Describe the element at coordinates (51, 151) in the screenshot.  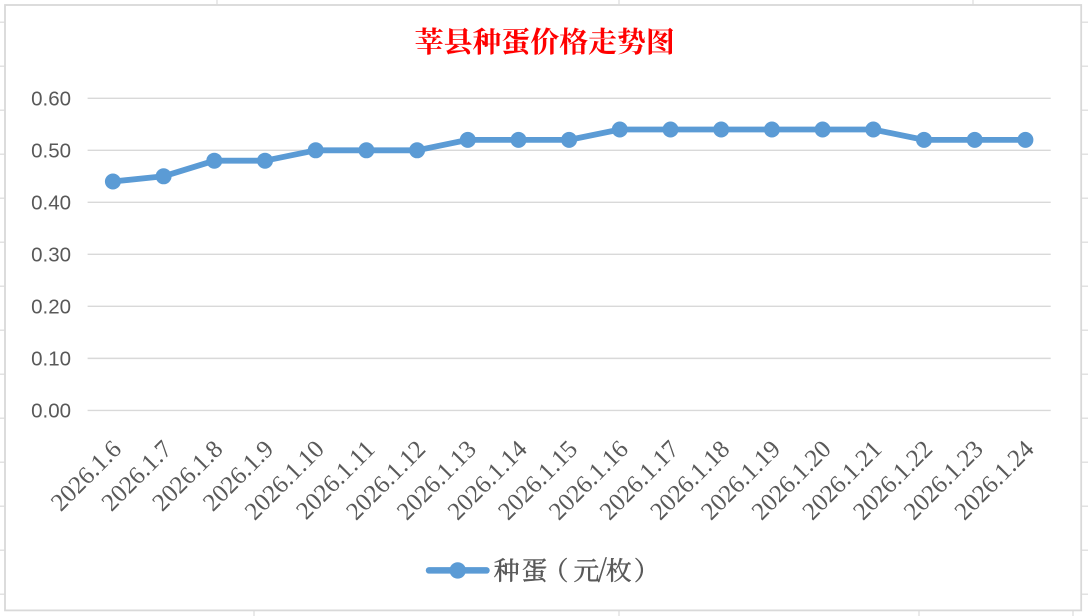
I see `svg-text: 0.50` at that location.